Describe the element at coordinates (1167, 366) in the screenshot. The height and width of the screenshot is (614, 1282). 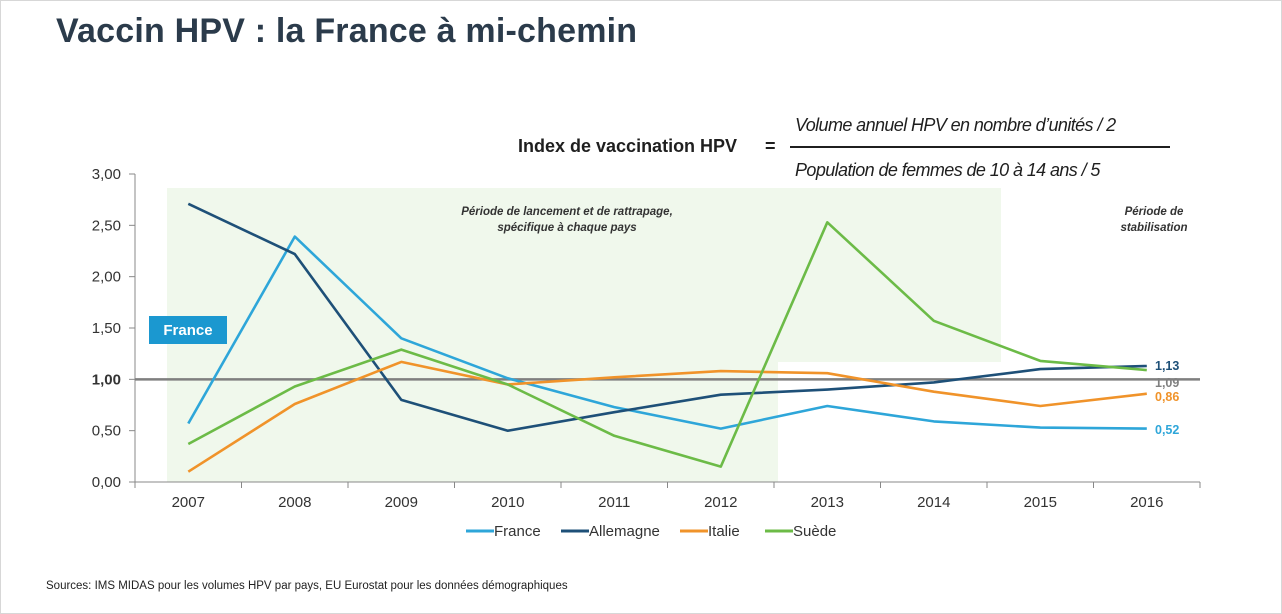
I see `end-label-allemagne: 1,13` at that location.